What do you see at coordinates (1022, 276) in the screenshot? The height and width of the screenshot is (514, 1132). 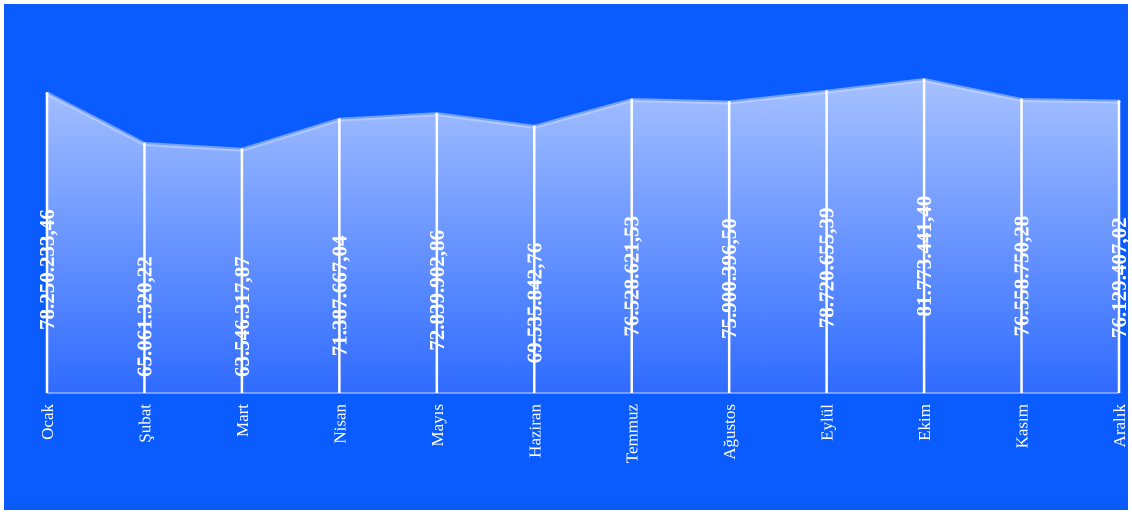 I see `value-label: 76.558.750,28` at bounding box center [1022, 276].